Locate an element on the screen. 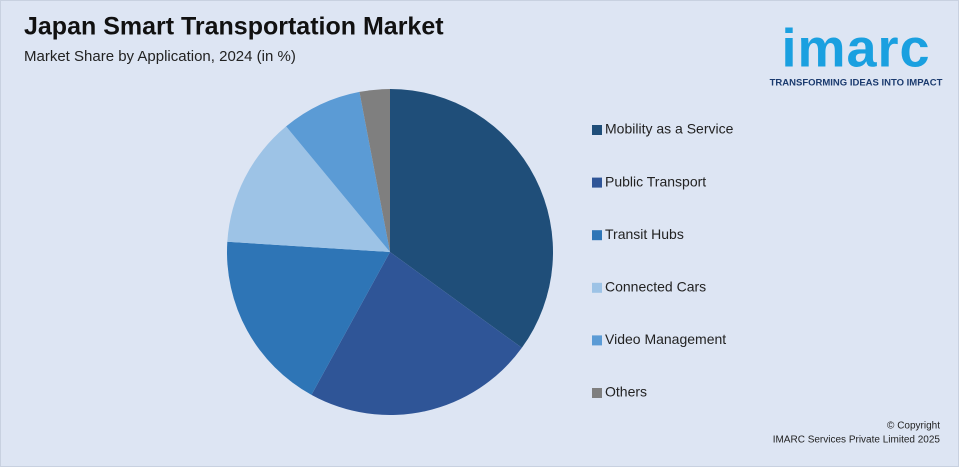  legend-label: Transit Hubs is located at coordinates (644, 234).